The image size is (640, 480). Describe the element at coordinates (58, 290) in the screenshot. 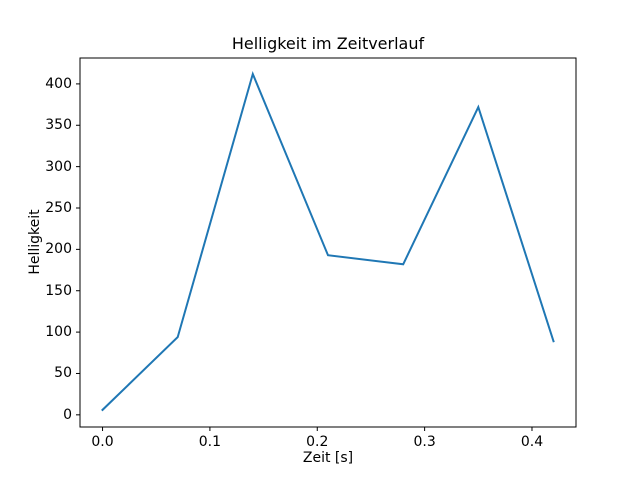

I see `y-tick-label: 150` at that location.